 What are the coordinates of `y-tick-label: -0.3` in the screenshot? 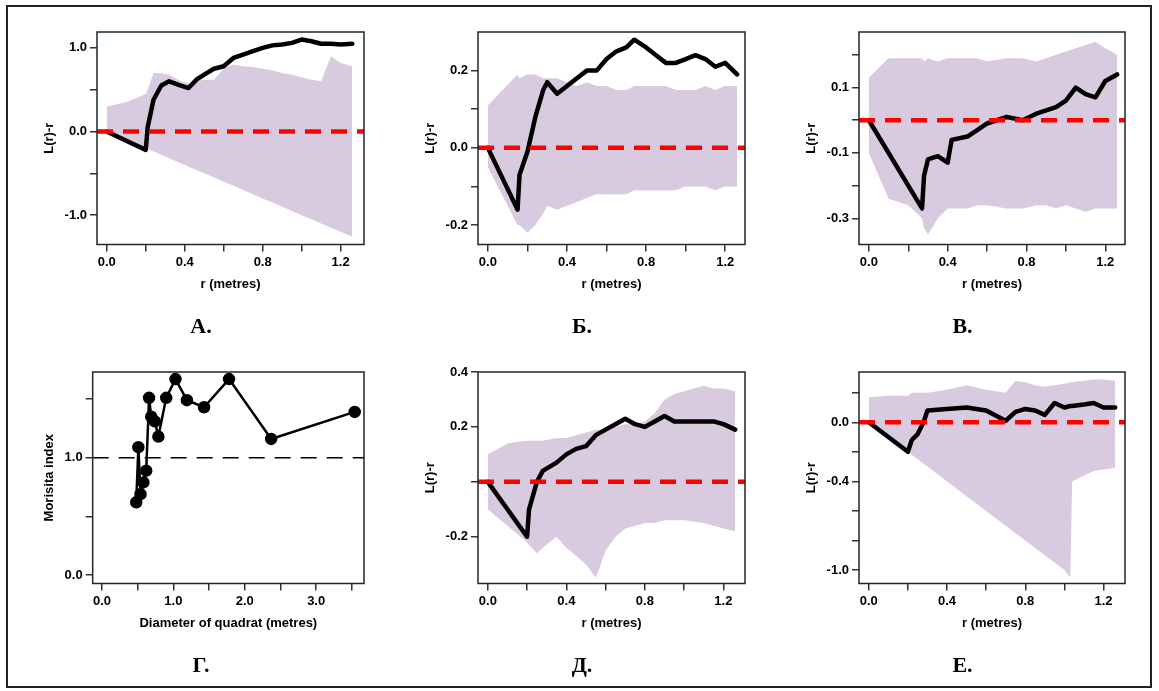 It's located at (837, 217).